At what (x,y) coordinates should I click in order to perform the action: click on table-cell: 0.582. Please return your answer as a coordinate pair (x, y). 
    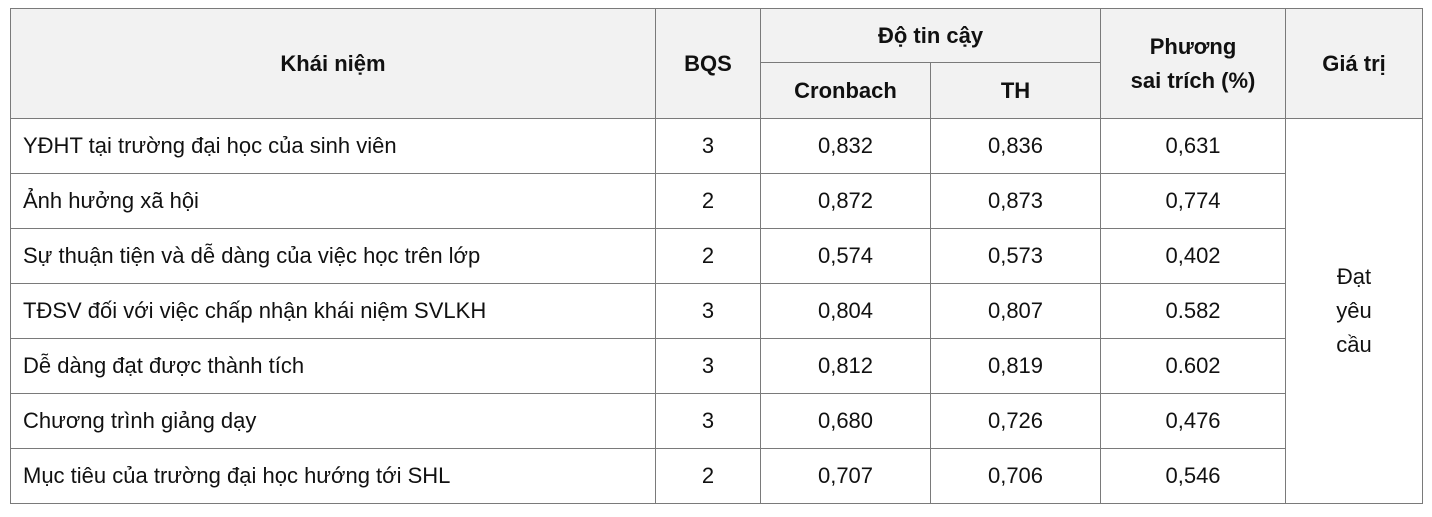
    Looking at the image, I should click on (1193, 311).